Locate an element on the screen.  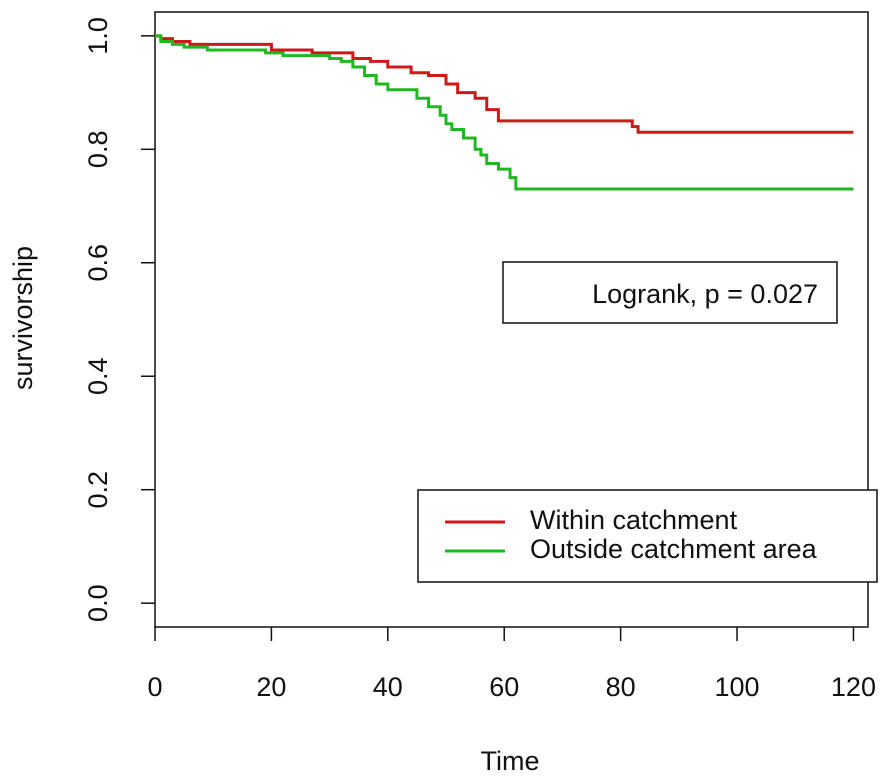
x-tick-label: 20 is located at coordinates (271, 687).